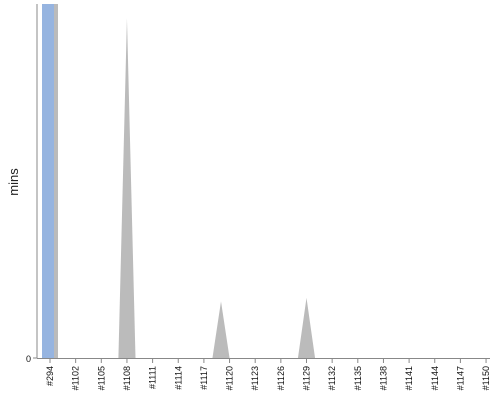  What do you see at coordinates (48, 181) in the screenshot?
I see `highlight-bar` at bounding box center [48, 181].